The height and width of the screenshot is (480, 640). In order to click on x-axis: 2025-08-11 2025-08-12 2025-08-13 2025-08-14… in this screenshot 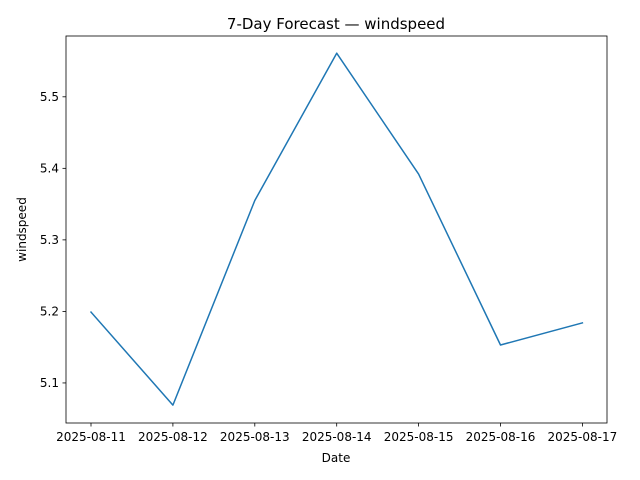, I will do `click(336, 433)`.